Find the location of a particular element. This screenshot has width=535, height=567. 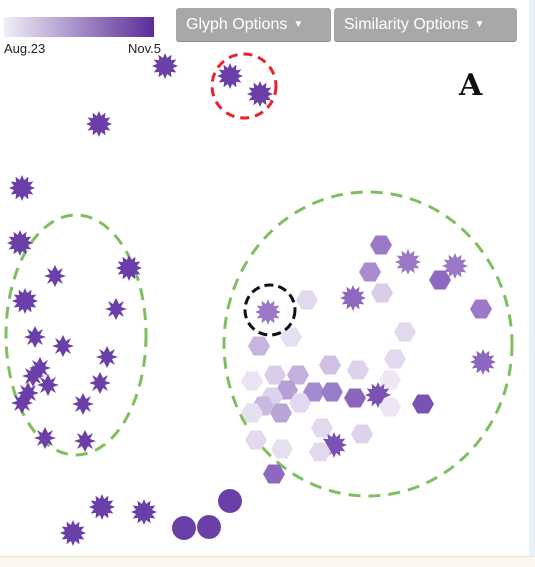

similarity-options-label: Similarity Options is located at coordinates (406, 24).